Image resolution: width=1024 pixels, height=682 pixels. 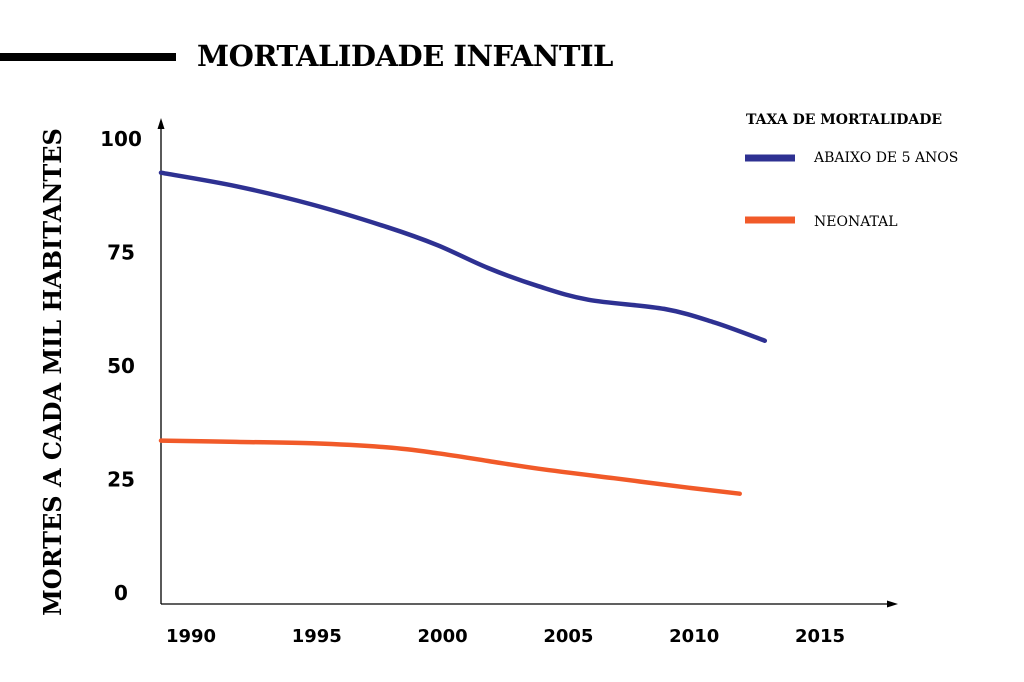 What do you see at coordinates (443, 636) in the screenshot?
I see `x-tick-label: 2000` at bounding box center [443, 636].